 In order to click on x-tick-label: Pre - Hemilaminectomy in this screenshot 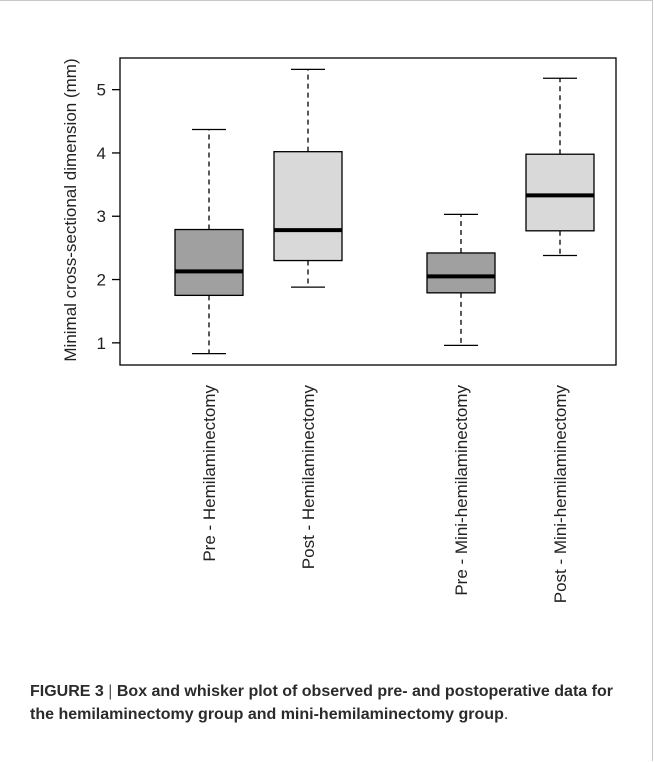, I will do `click(209, 473)`.